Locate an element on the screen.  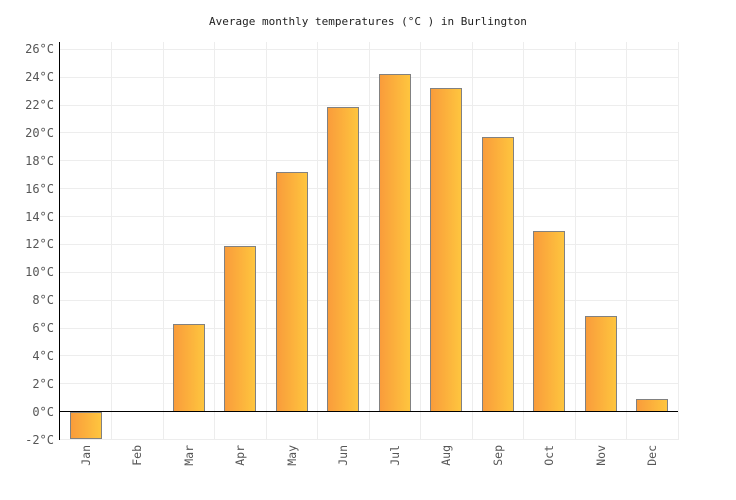
y-tick-label-18: 18°C is located at coordinates (39, 160).